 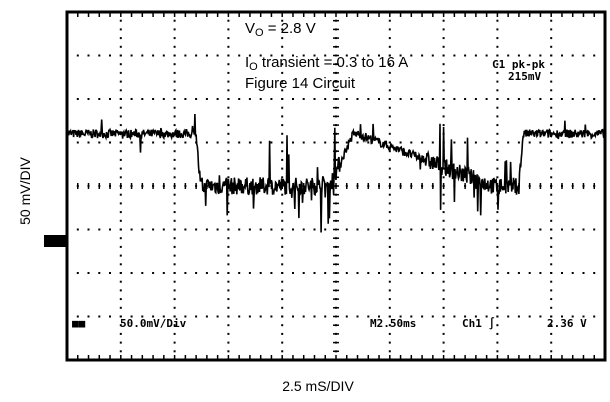 I want to click on pk-pk-value: 215mV, so click(x=525, y=76).